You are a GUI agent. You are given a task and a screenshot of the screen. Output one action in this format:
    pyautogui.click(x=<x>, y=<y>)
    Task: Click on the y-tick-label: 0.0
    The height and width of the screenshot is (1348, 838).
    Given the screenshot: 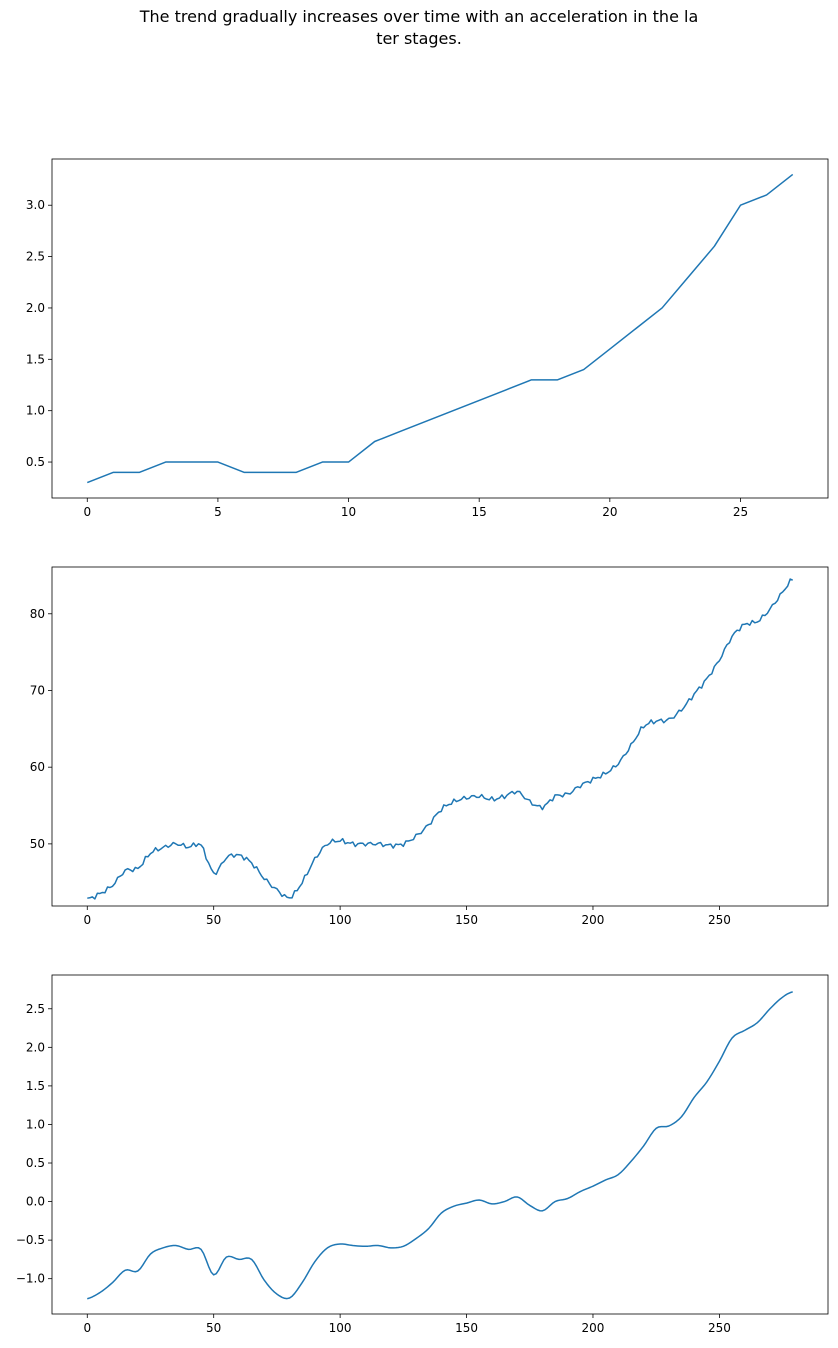 What is the action you would take?
    pyautogui.click(x=35, y=1202)
    